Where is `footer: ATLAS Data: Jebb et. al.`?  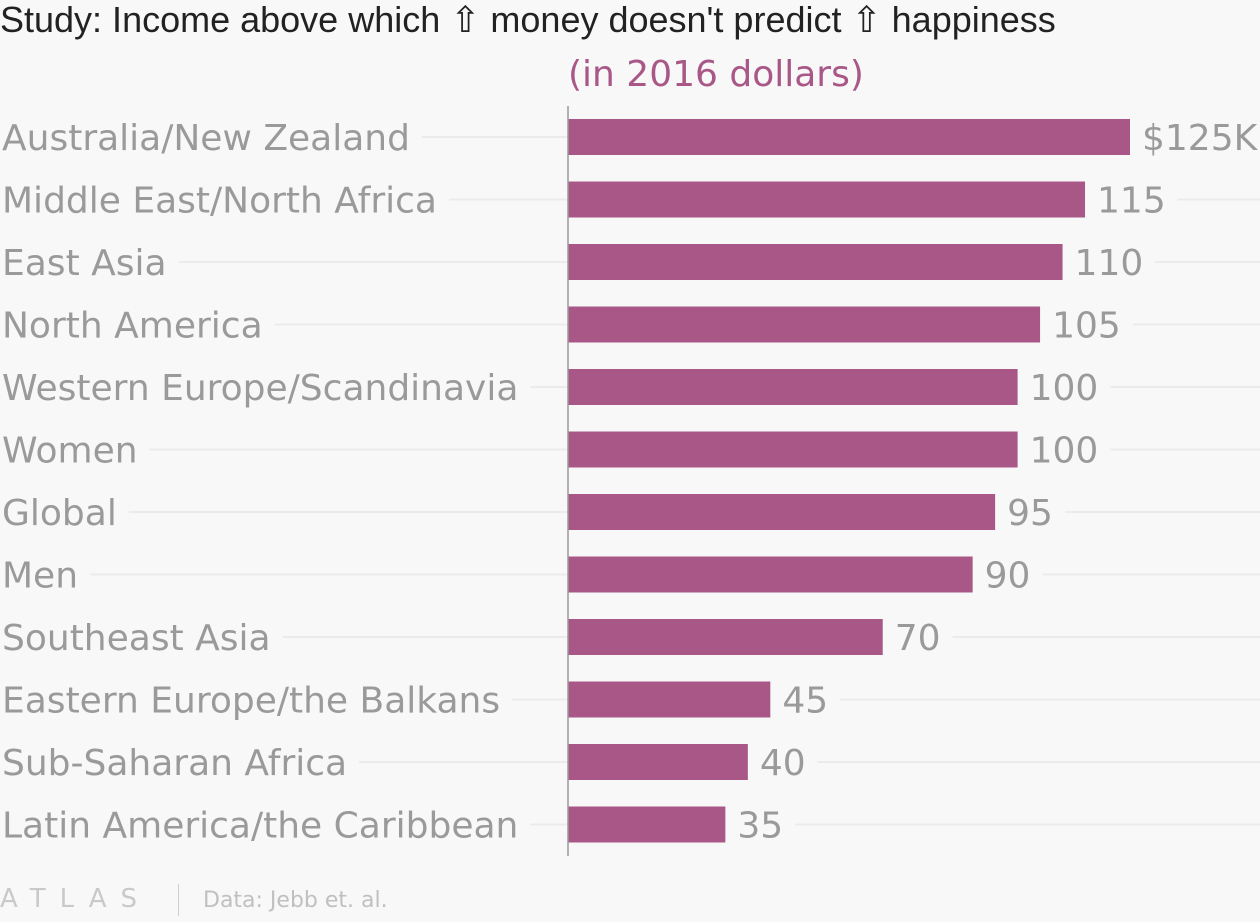
footer: ATLAS Data: Jebb et. al. is located at coordinates (630, 900).